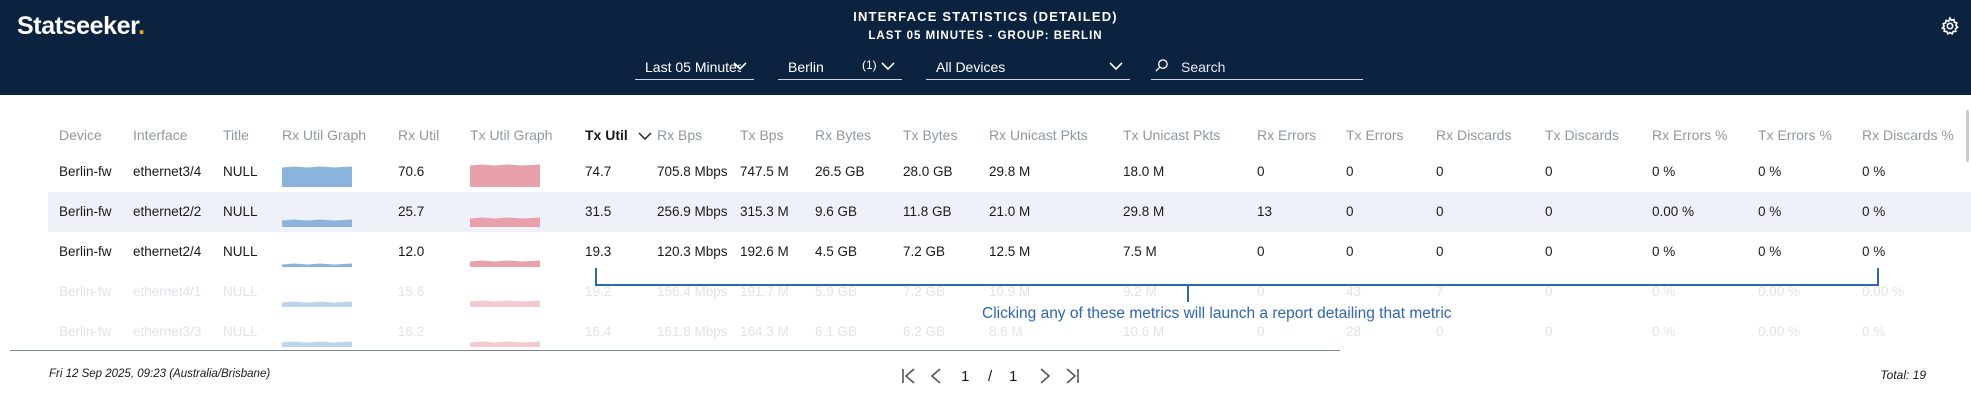 The image size is (1971, 404). Describe the element at coordinates (1265, 211) in the screenshot. I see `cell-rx-err: 13` at that location.